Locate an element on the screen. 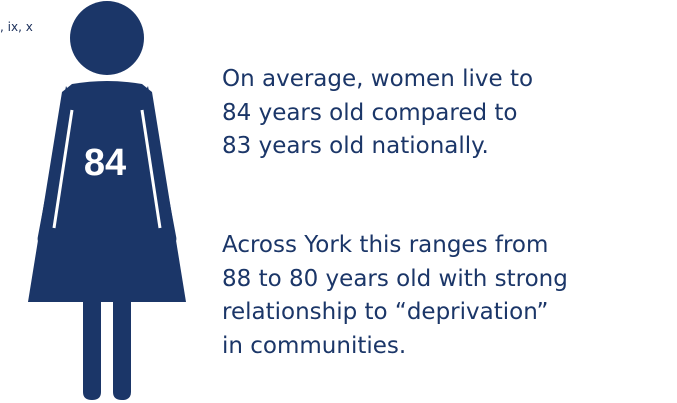  text-line: 83 years old nationally. is located at coordinates (355, 146).